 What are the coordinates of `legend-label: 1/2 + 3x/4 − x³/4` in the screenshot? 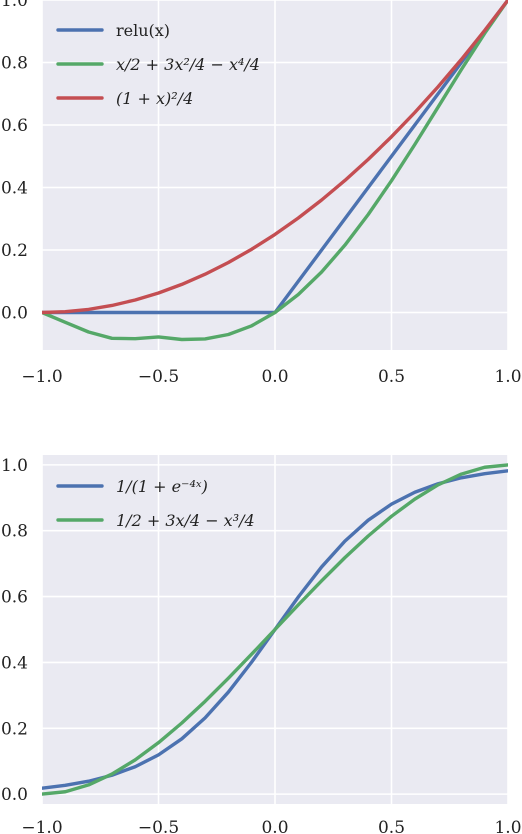 It's located at (185, 520).